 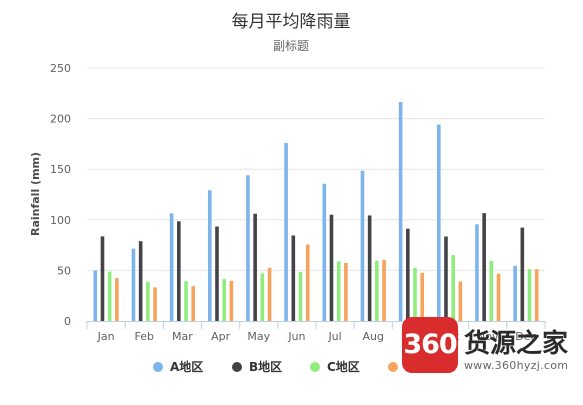 I want to click on legend-label: A地区, so click(x=186, y=366).